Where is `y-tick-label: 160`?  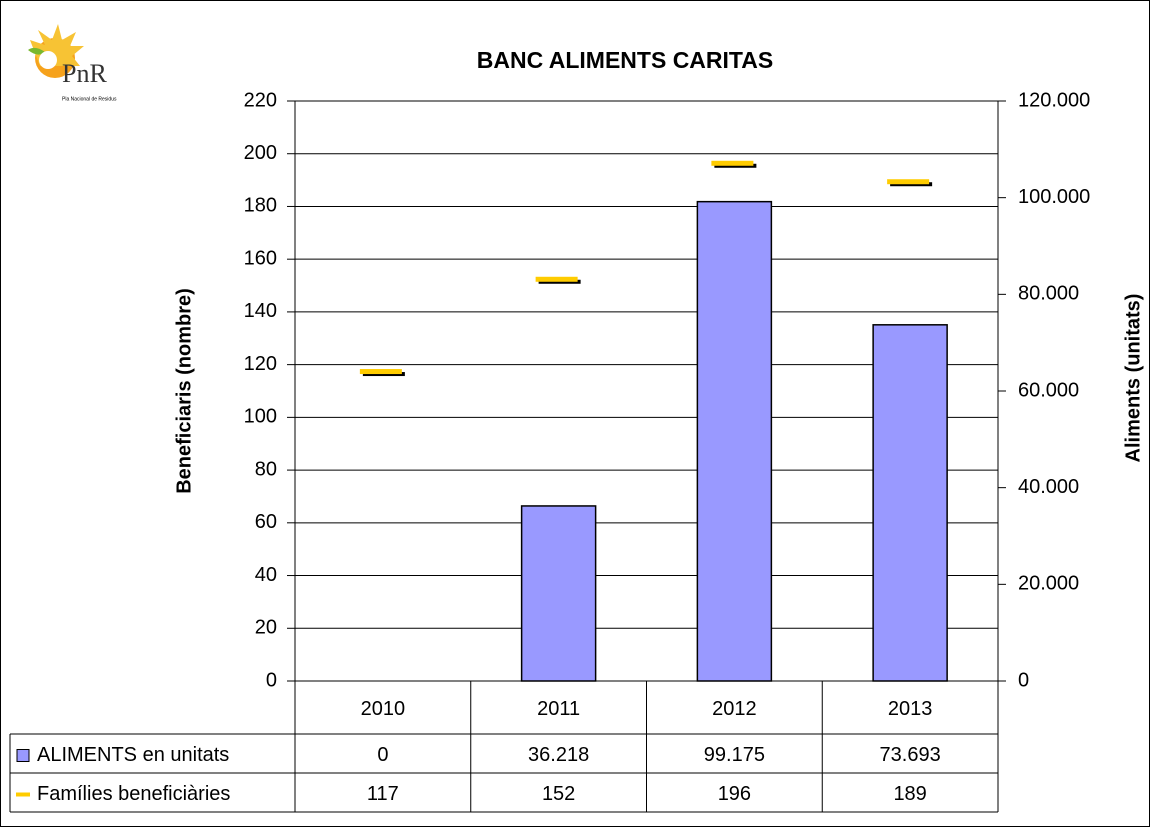 y-tick-label: 160 is located at coordinates (260, 258).